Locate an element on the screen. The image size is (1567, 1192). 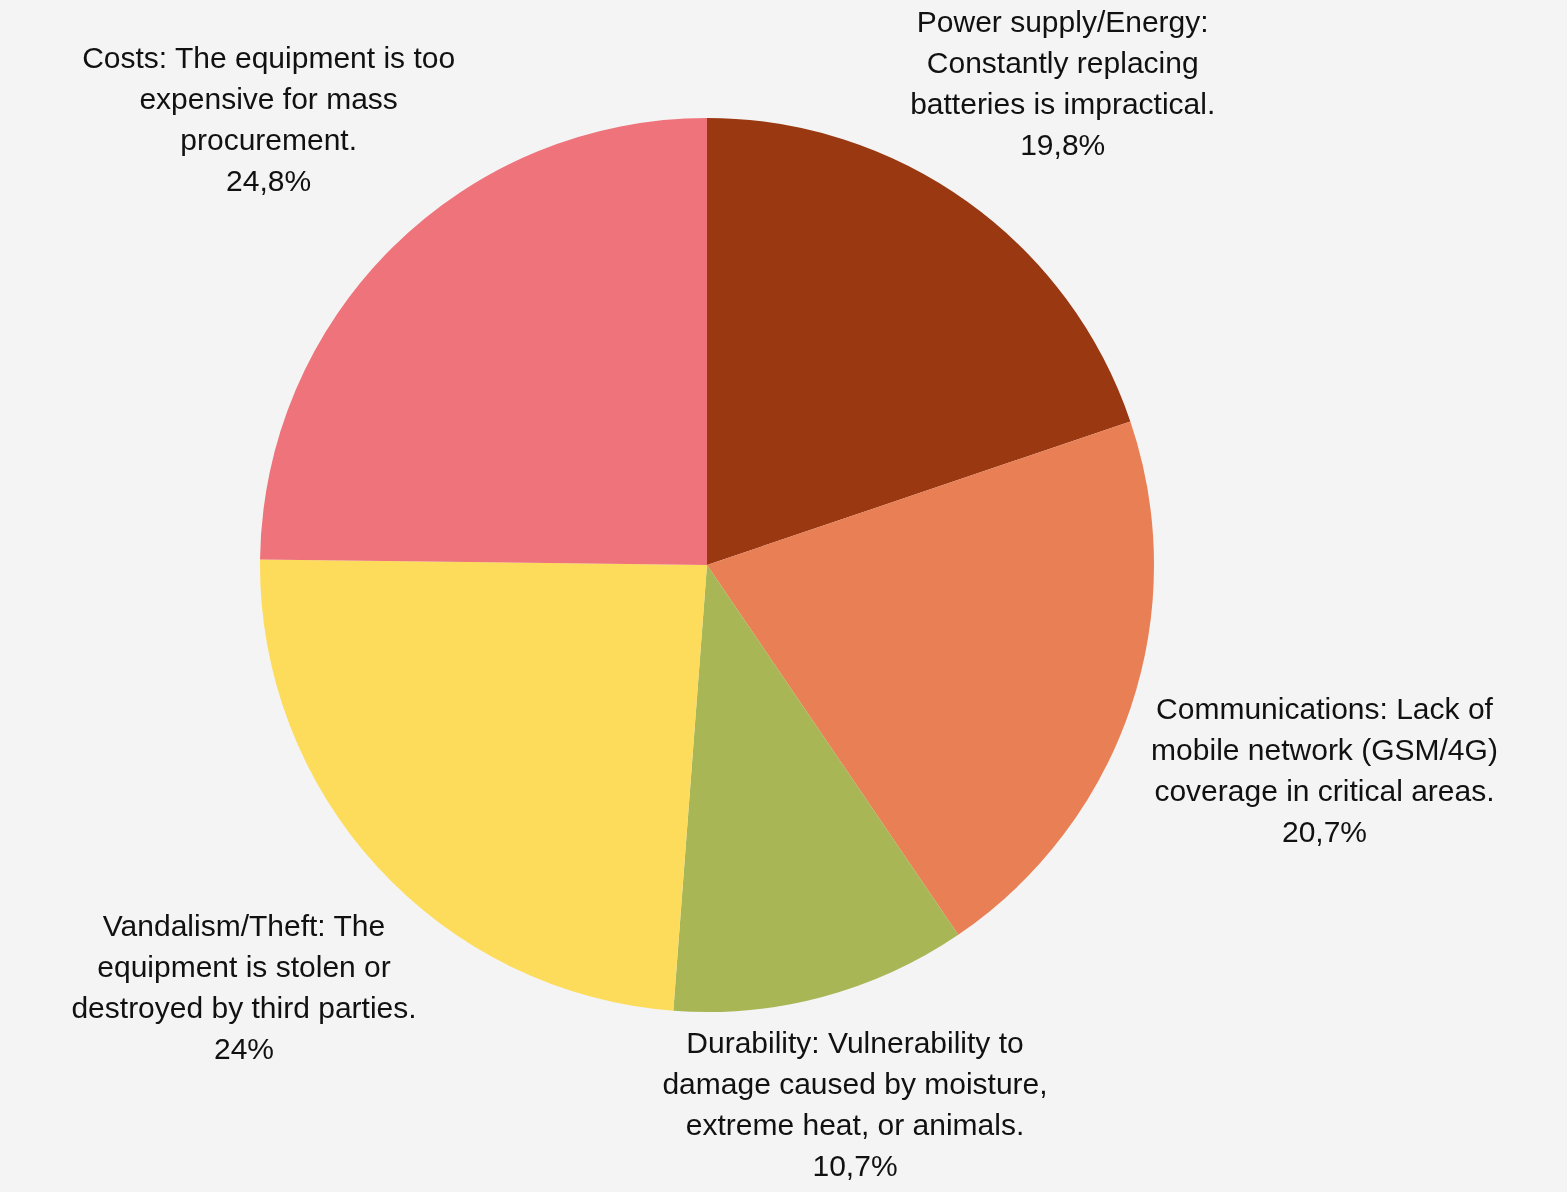
slice-label: Costs: The equipment is too expensive for mass procurement. is located at coordinates (269, 98).